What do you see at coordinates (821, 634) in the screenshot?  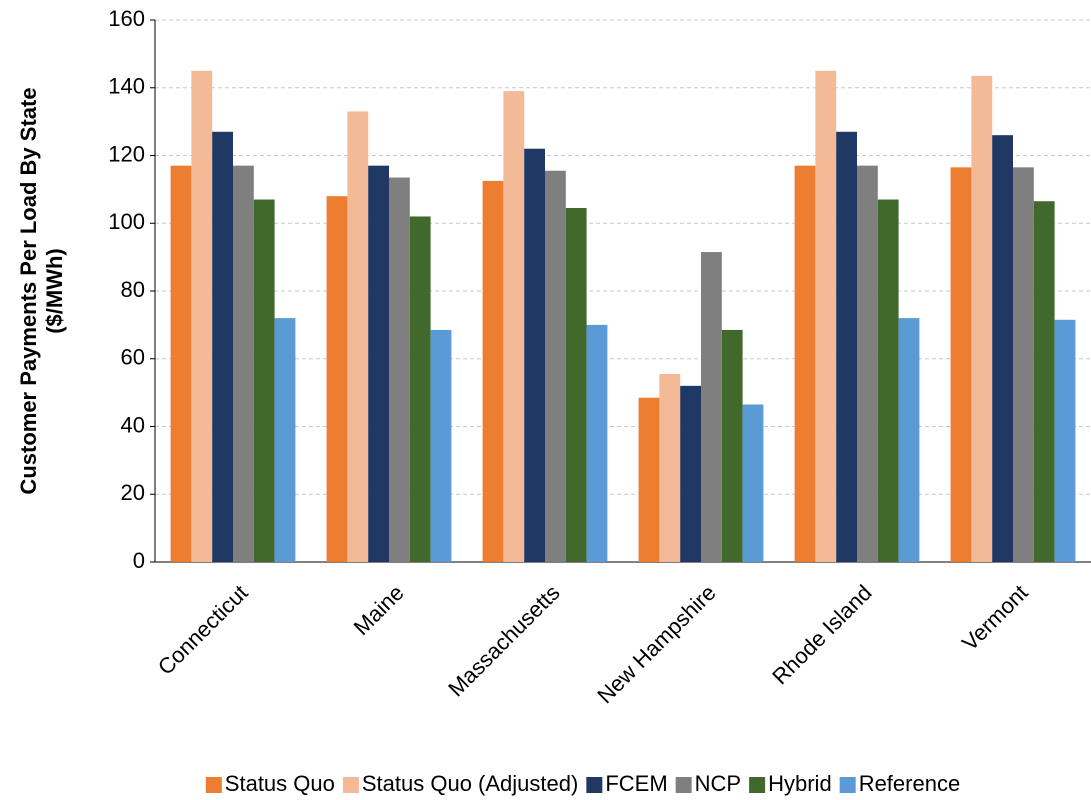 I see `x-tick-label: Rhode Island` at bounding box center [821, 634].